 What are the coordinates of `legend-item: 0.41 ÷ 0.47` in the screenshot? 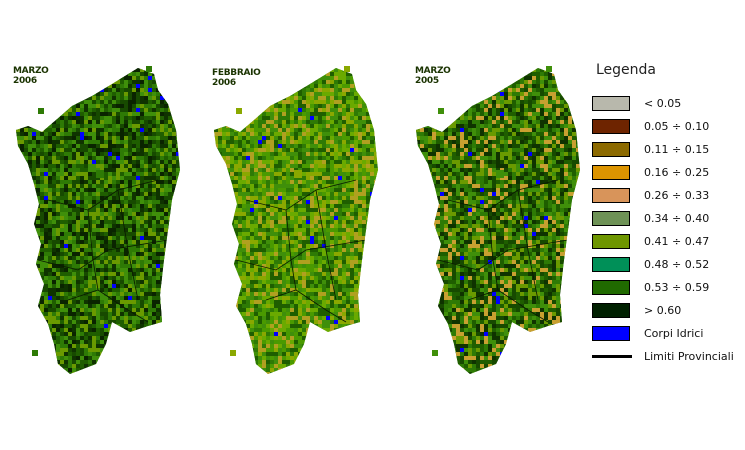 It's located at (663, 241).